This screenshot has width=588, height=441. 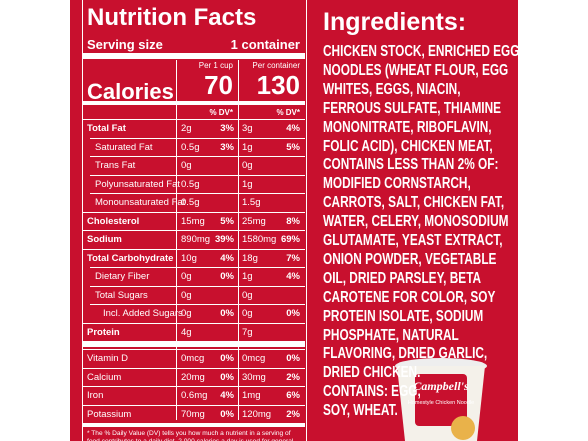 I want to click on ingredients-line: SOY, WHEAT., so click(x=360, y=411).